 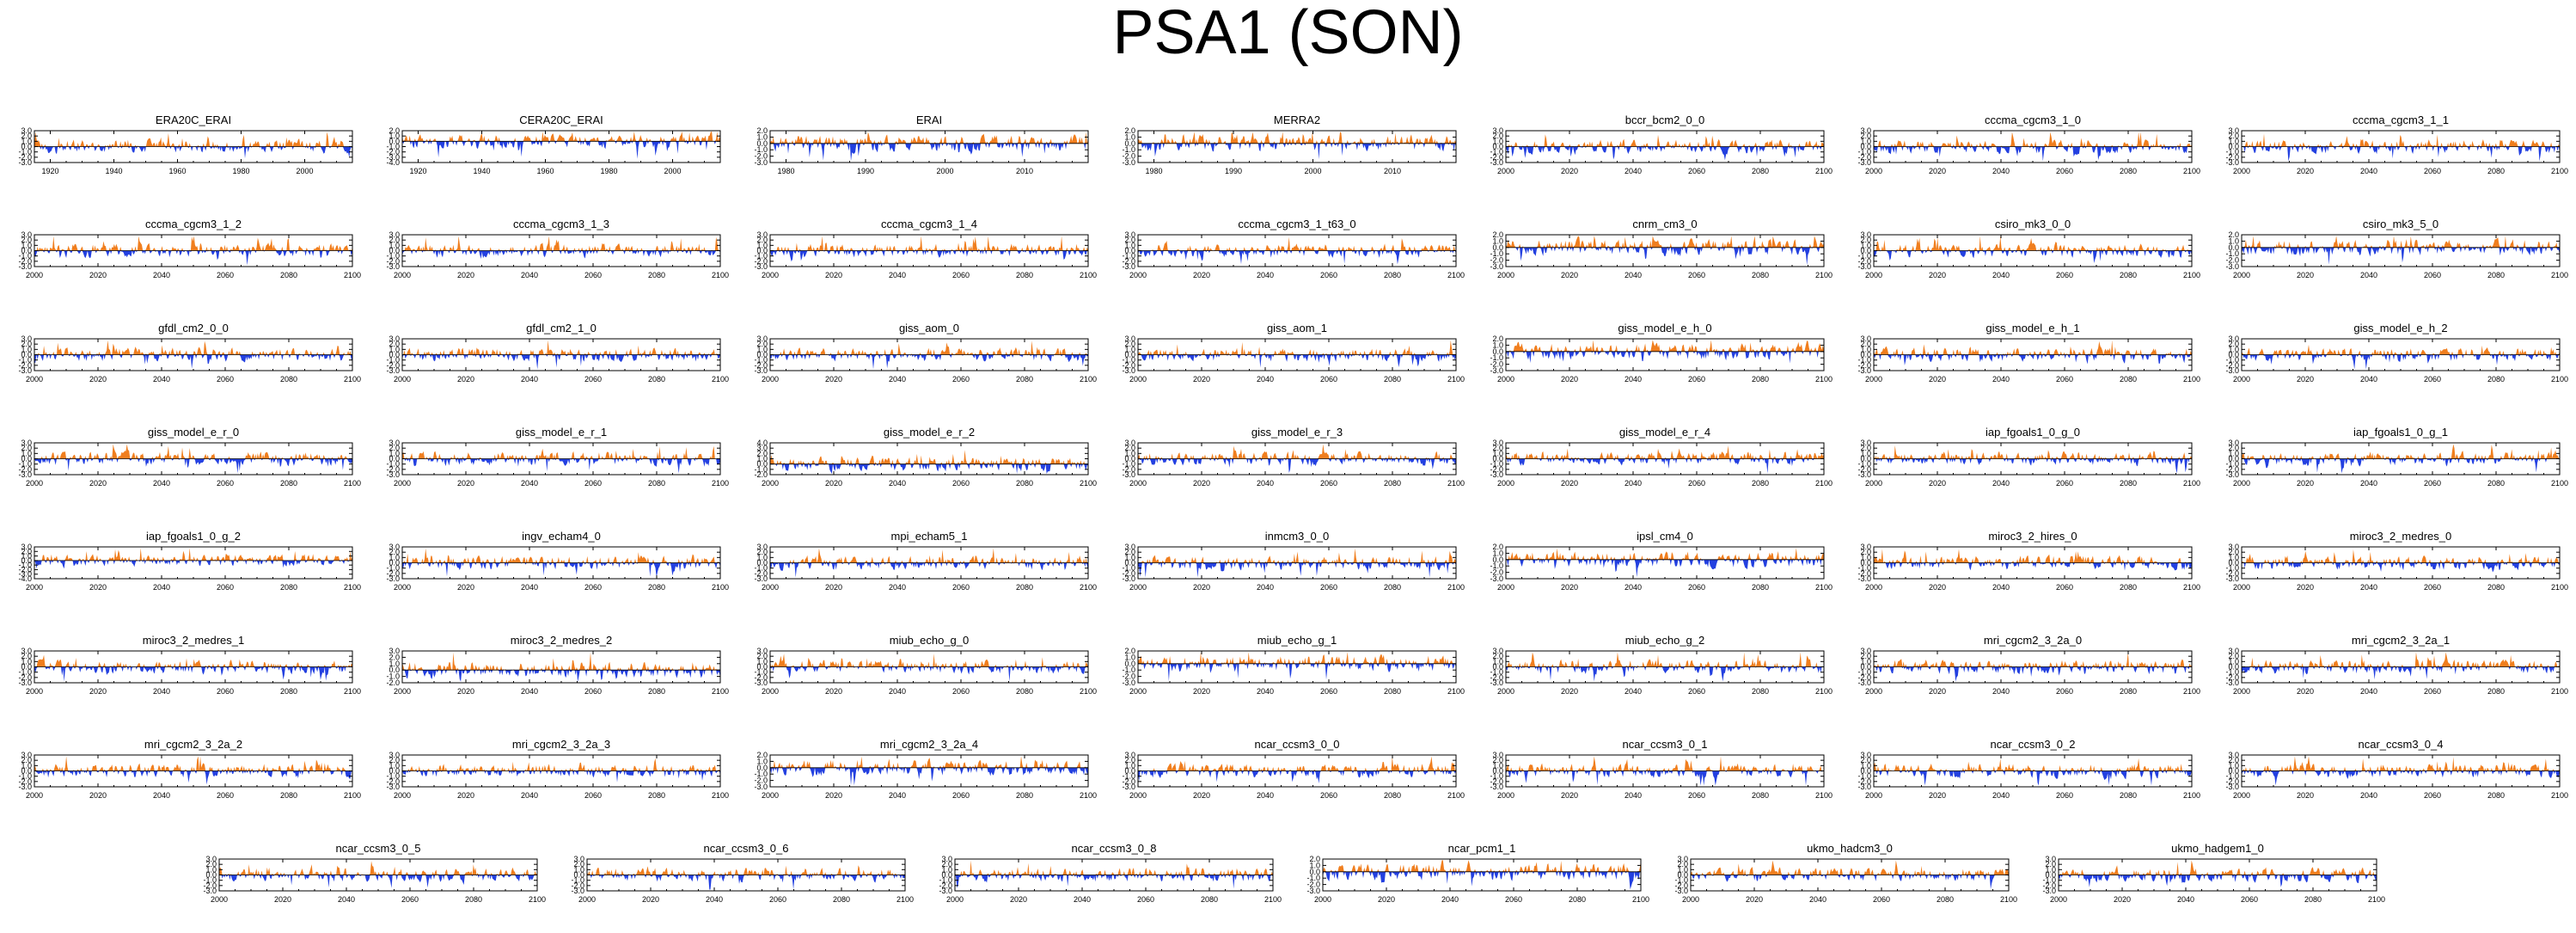 I want to click on panel-title: ERA20C_ERAI, so click(x=193, y=120).